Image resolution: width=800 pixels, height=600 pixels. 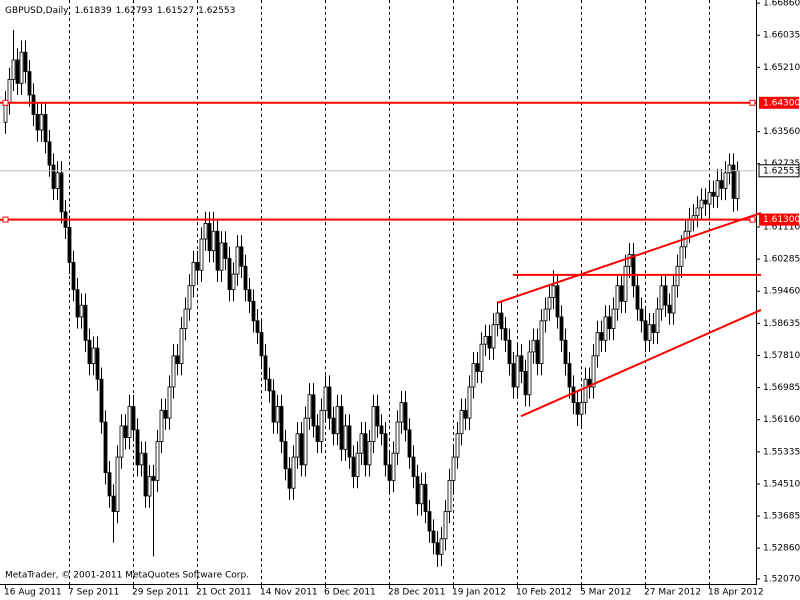 I want to click on y-tick-label: 1.63560, so click(x=781, y=132).